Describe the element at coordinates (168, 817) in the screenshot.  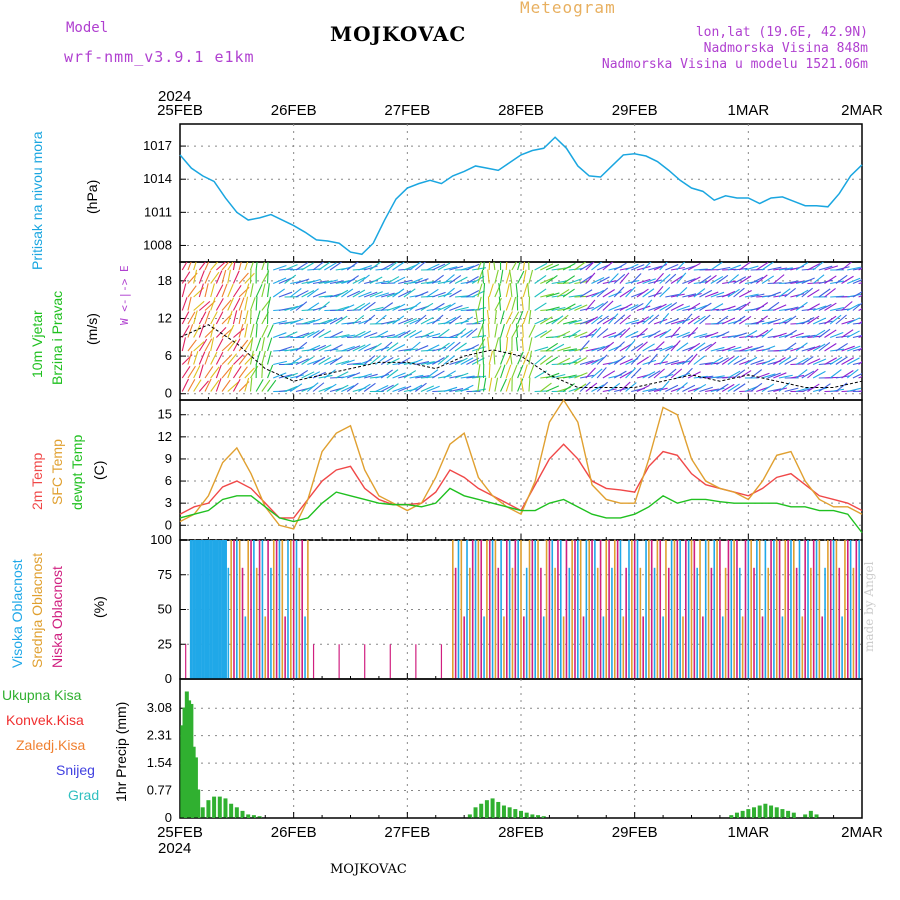
I see `y-tick-label: 0` at that location.